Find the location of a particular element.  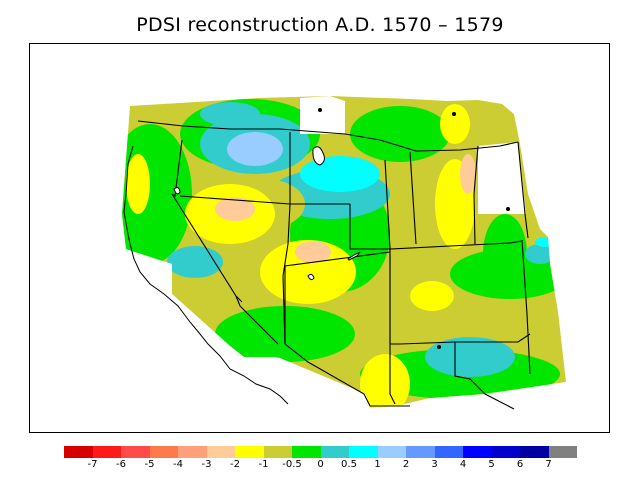

field-teal-east is located at coordinates (540, 254).